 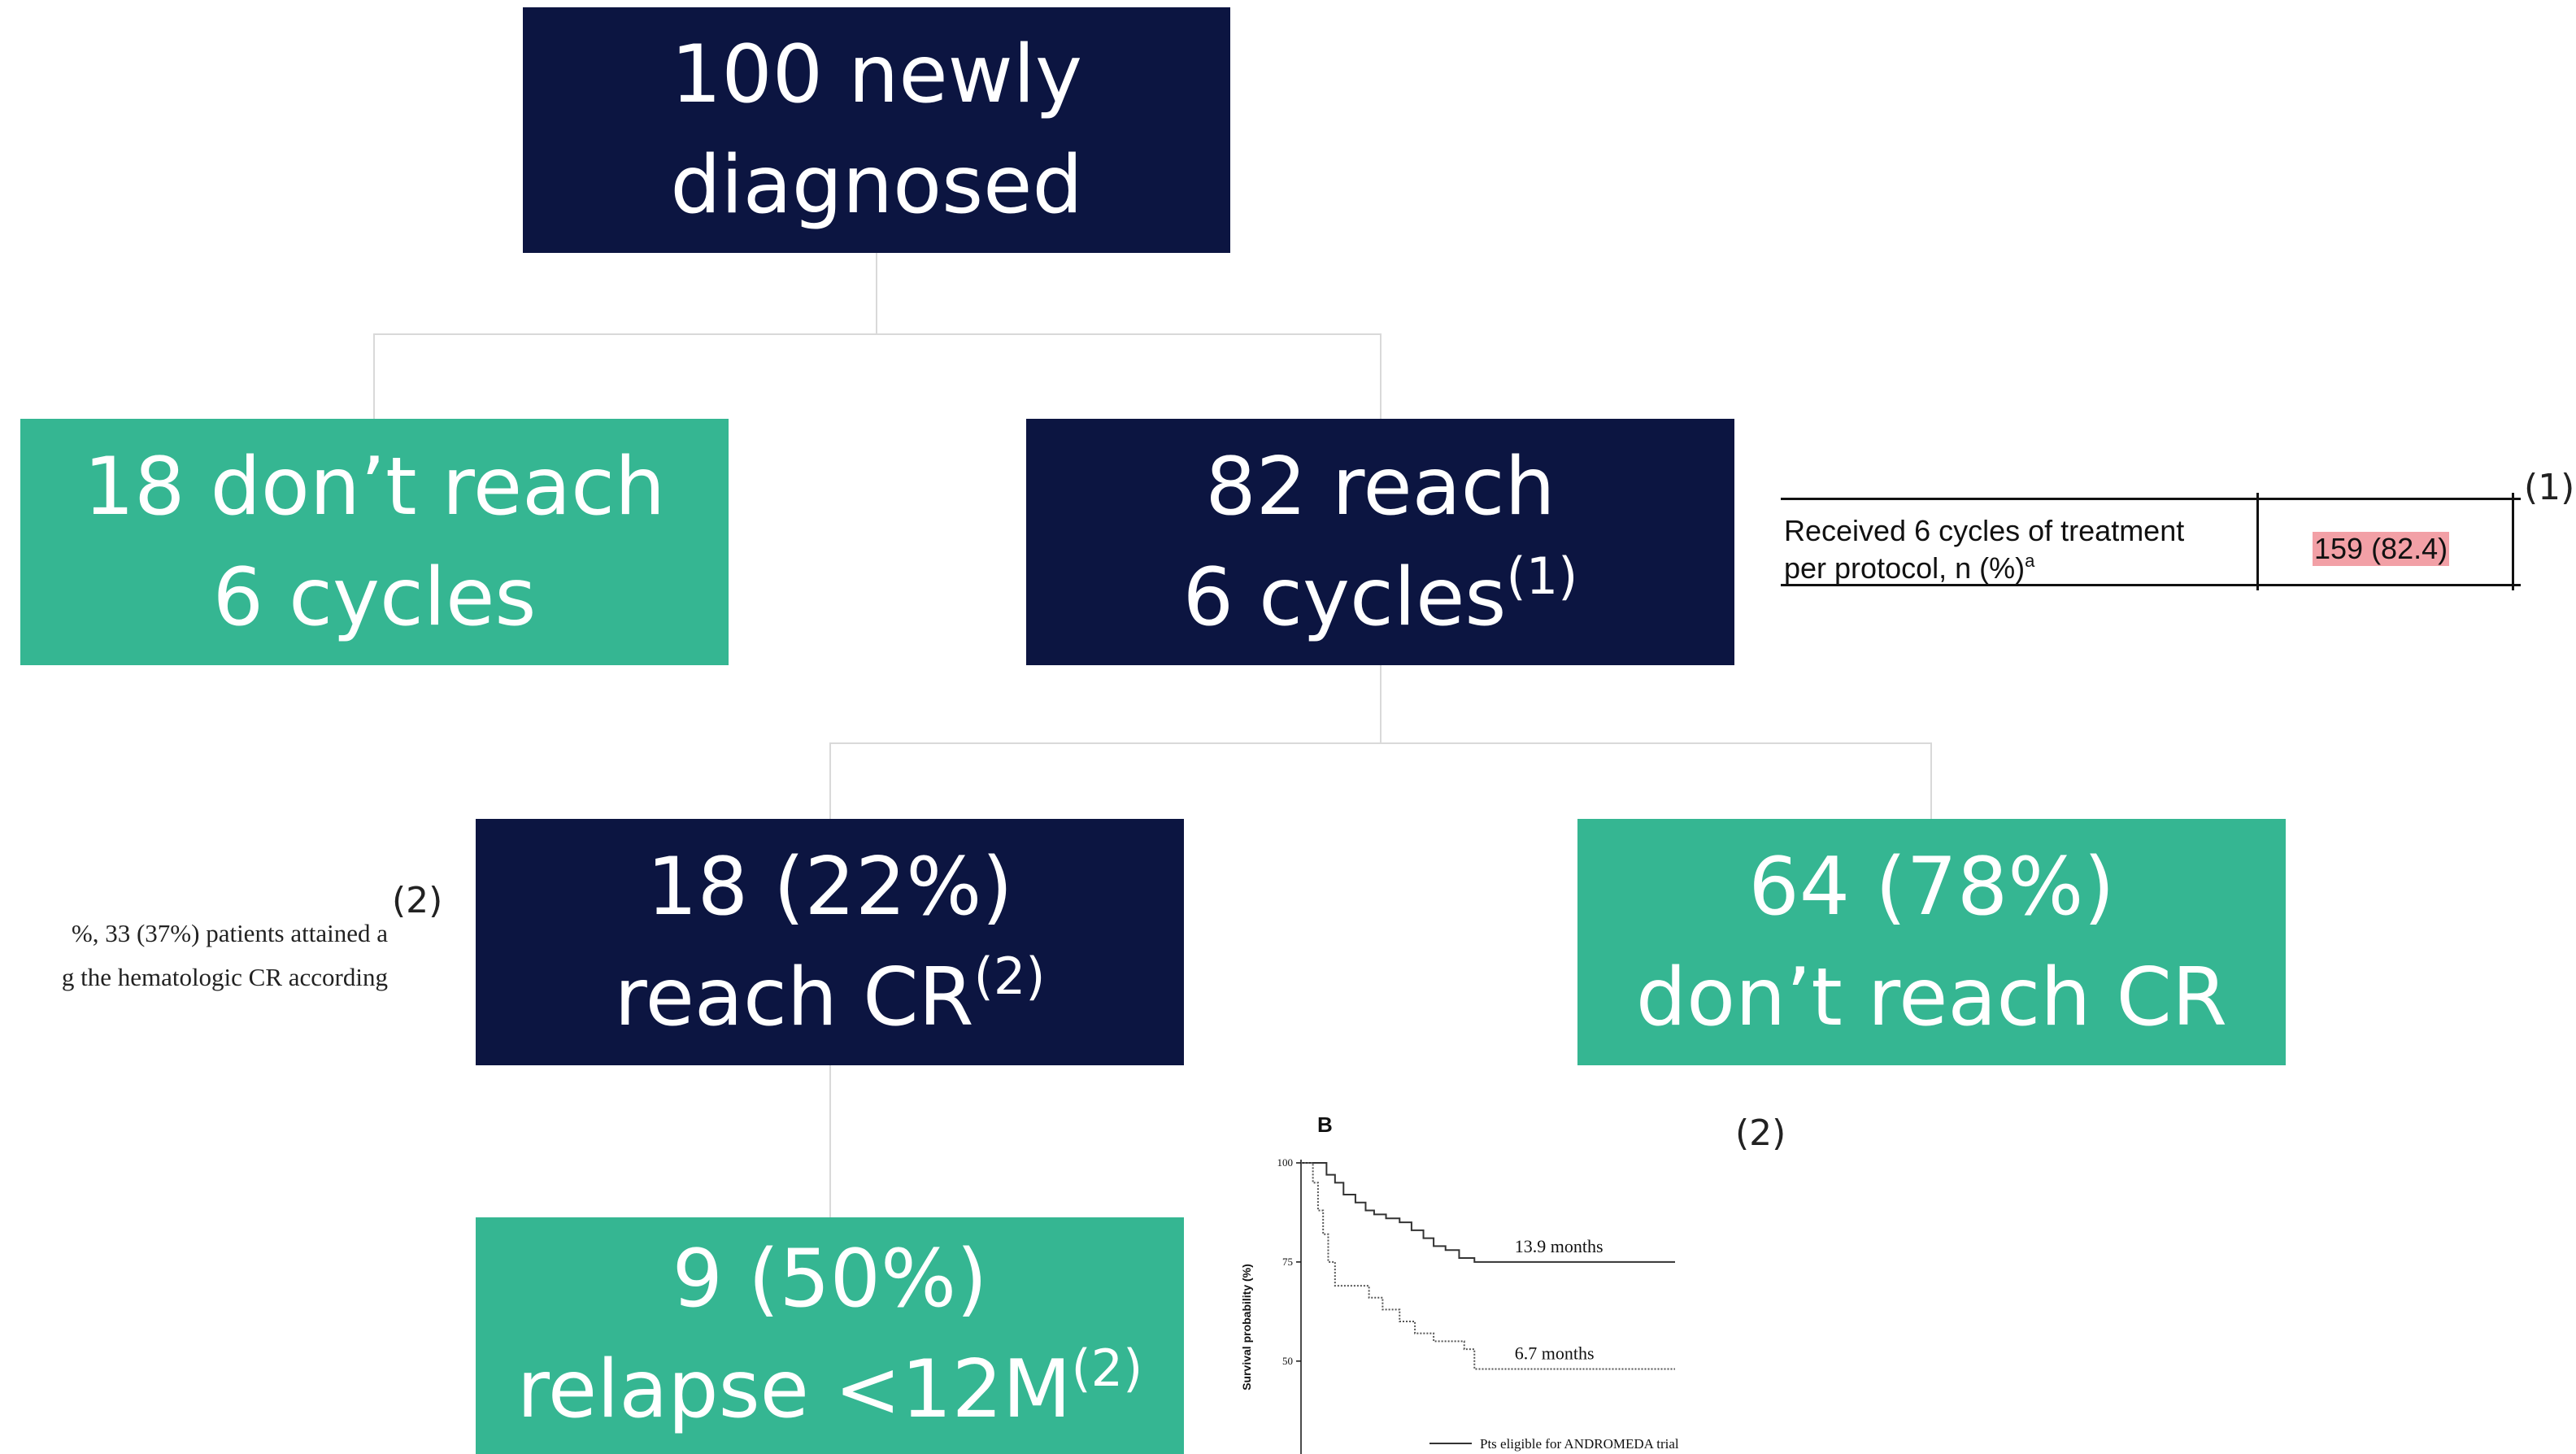 I want to click on connector-level2-bar, so click(x=1381, y=743).